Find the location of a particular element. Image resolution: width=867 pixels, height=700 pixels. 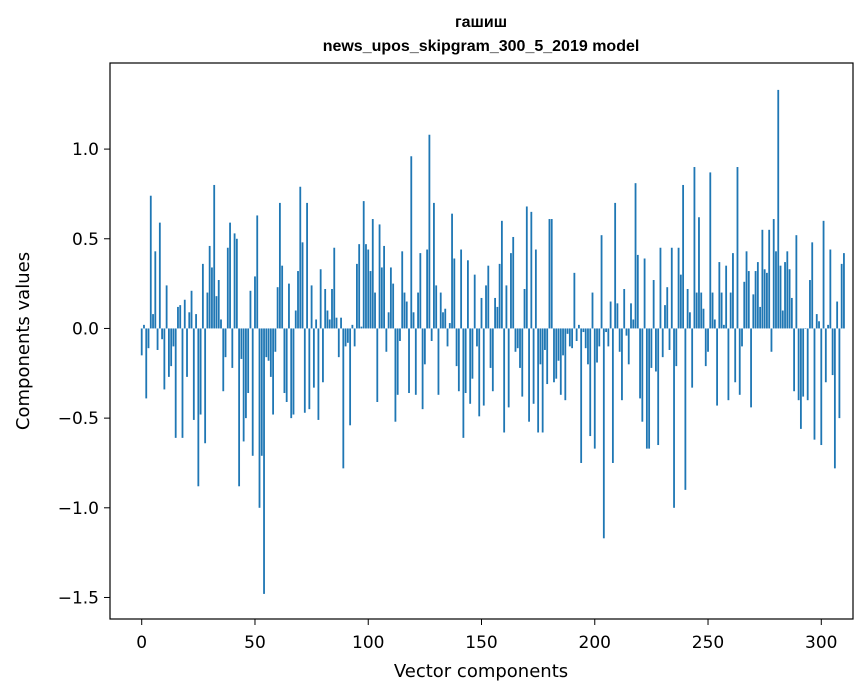

y-tick-label: 0.5 is located at coordinates (85, 240).